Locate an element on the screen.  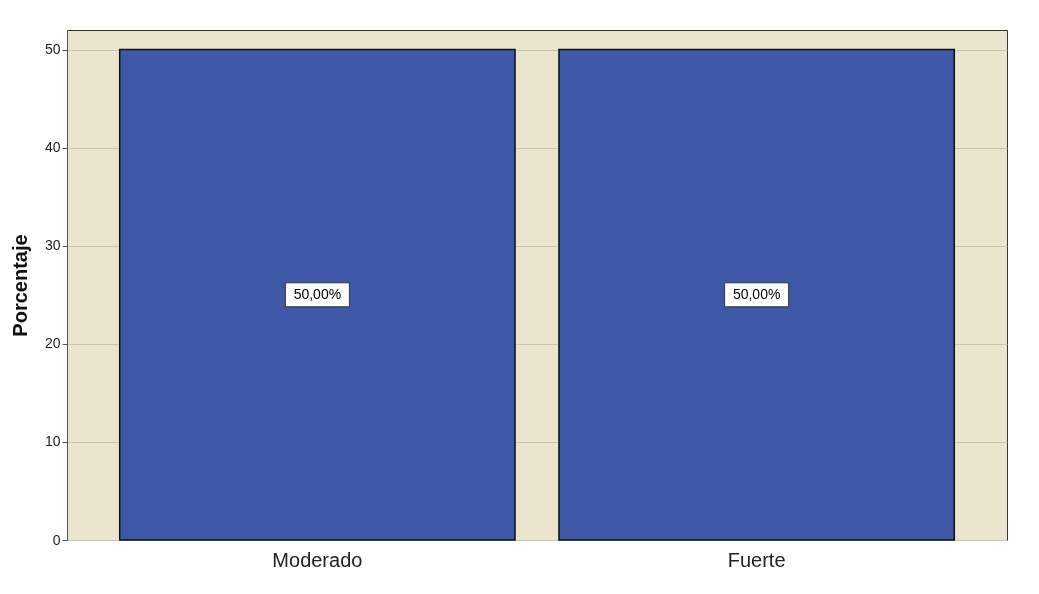
y-tick-label: 0 is located at coordinates (56, 539).